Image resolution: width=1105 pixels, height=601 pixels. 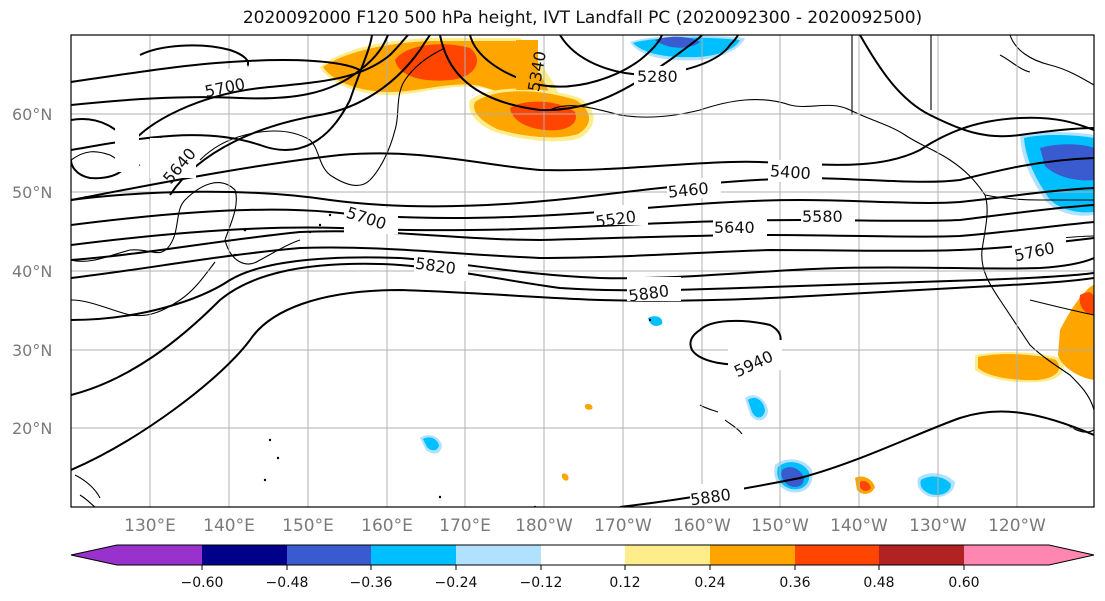 I want to click on colorbar-tick-label: −0.24, so click(x=456, y=583).